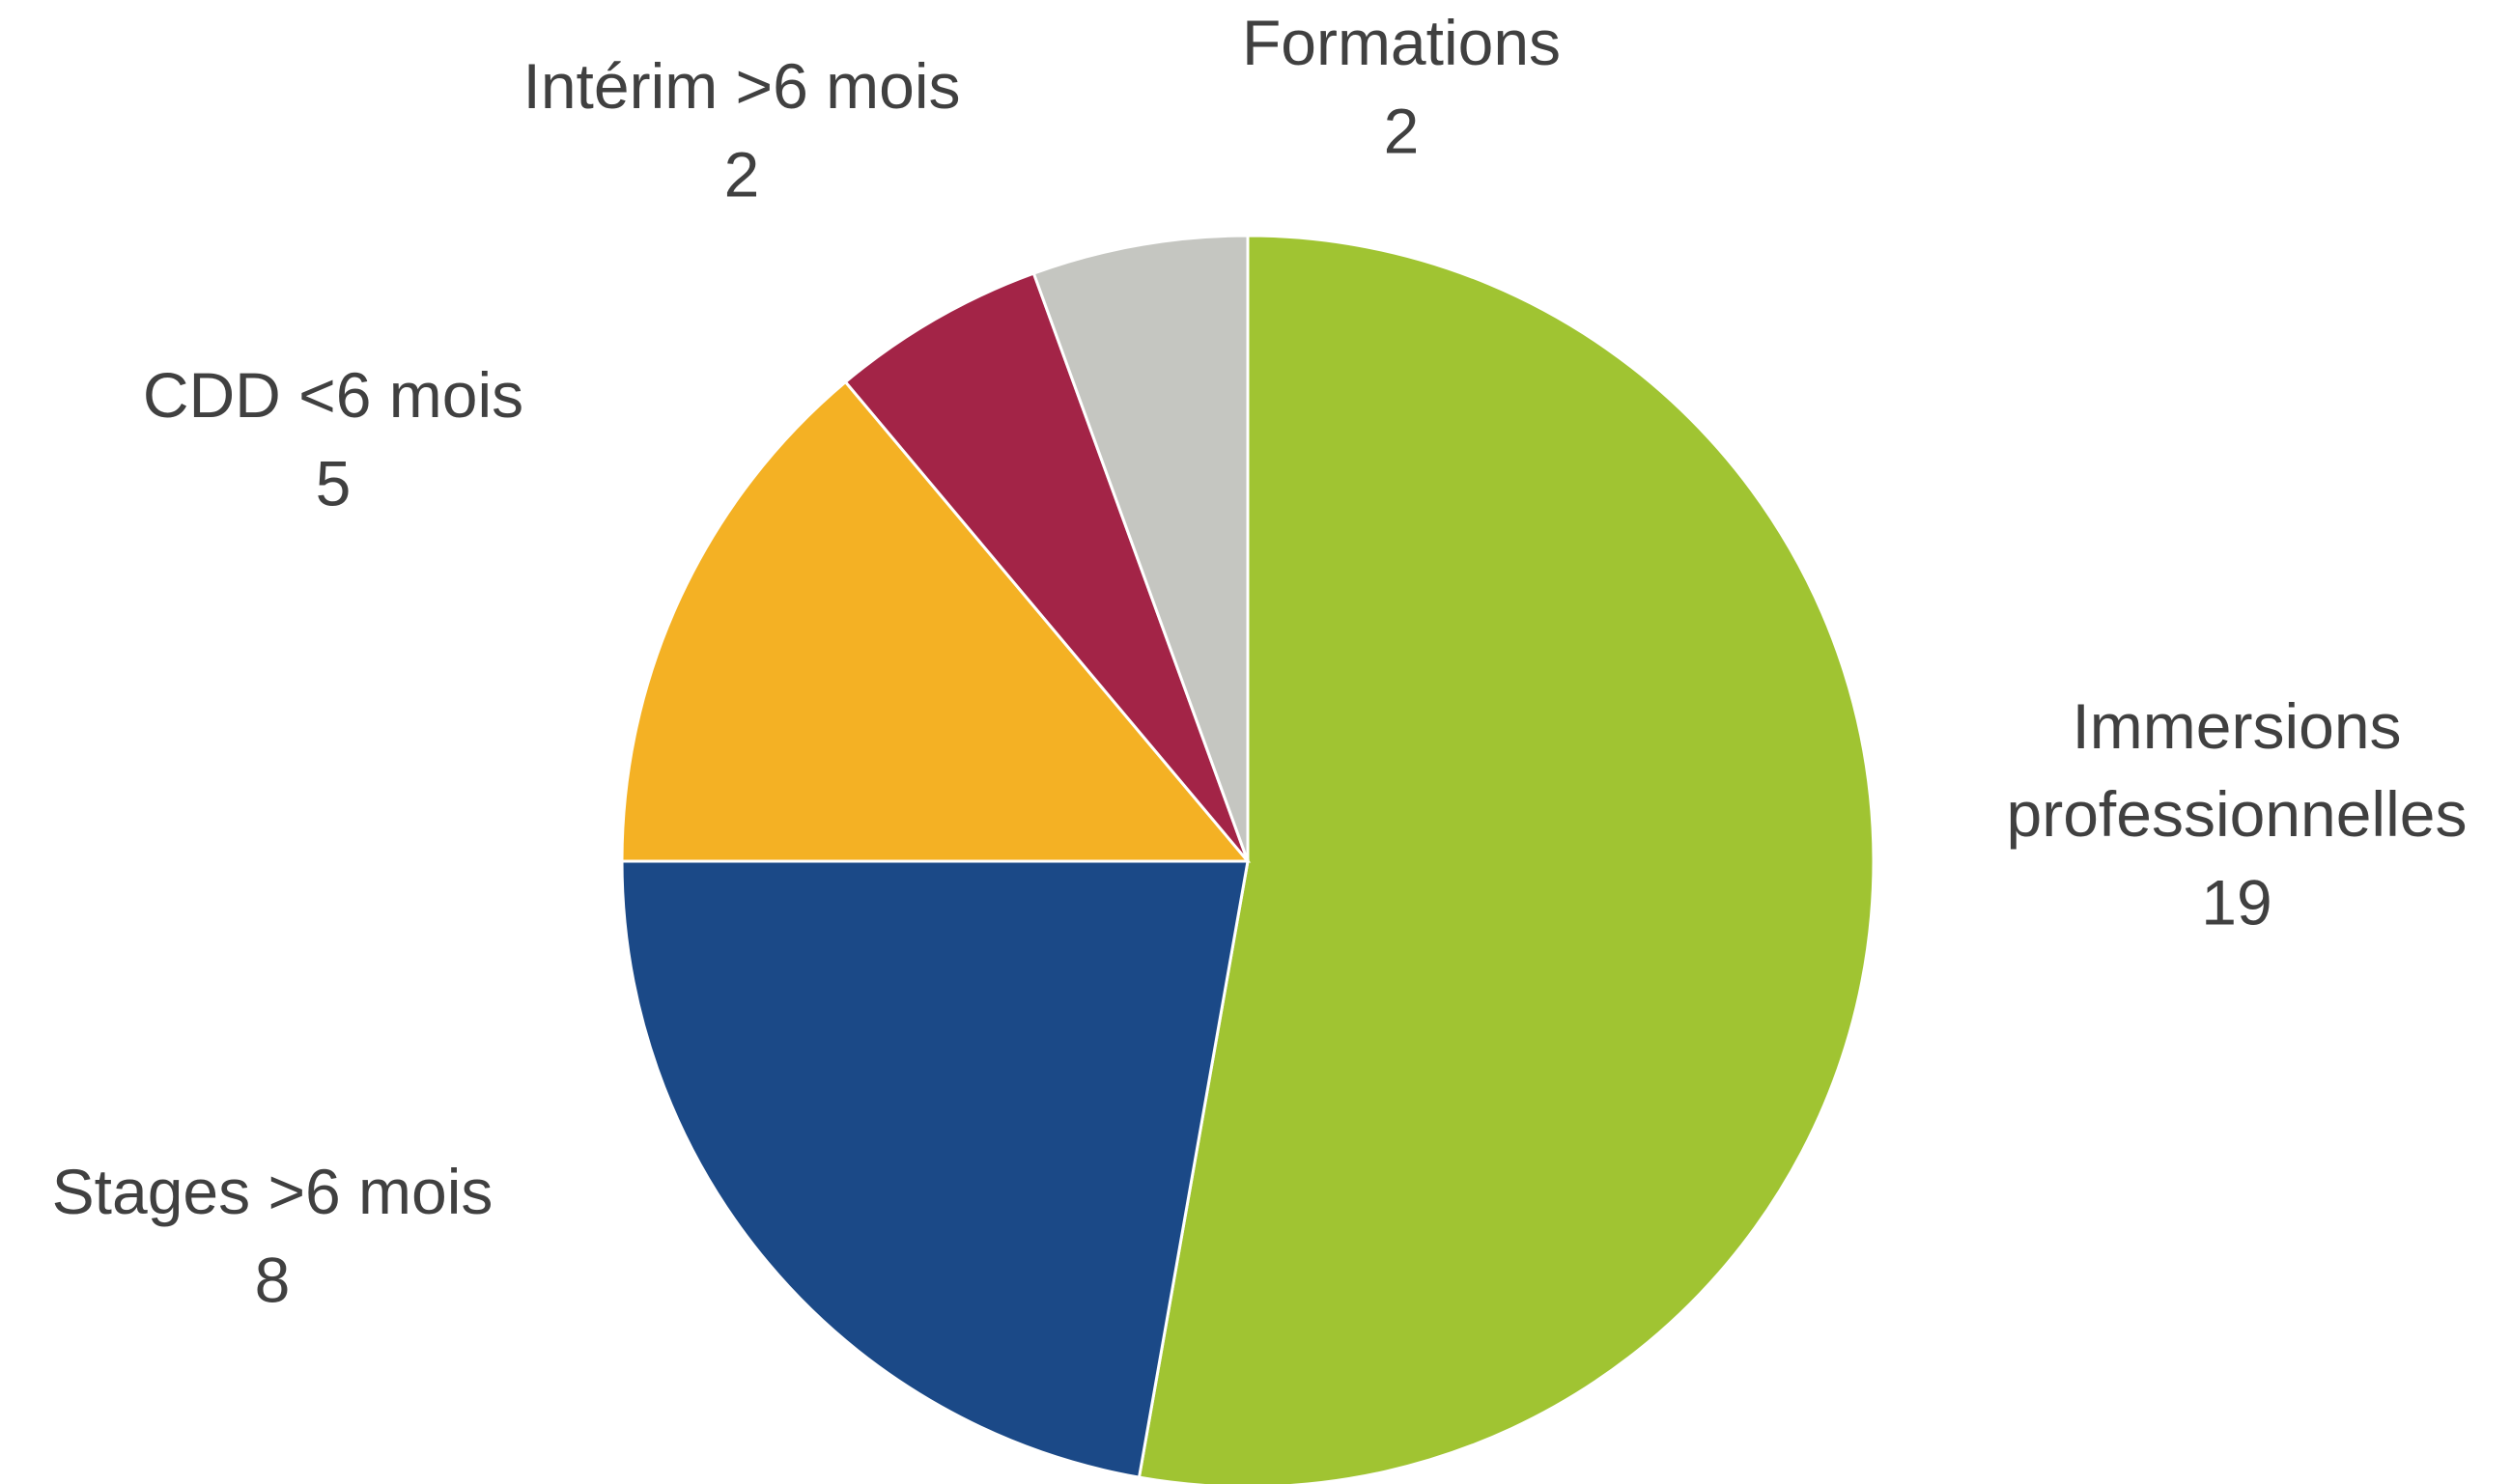 The width and height of the screenshot is (2511, 1484). Describe the element at coordinates (273, 1280) in the screenshot. I see `value-label: 8` at that location.